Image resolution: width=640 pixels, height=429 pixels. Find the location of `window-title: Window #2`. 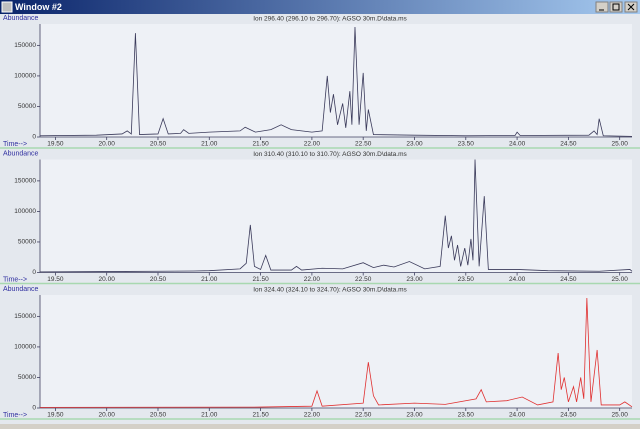

window-title: Window #2 is located at coordinates (38, 7).